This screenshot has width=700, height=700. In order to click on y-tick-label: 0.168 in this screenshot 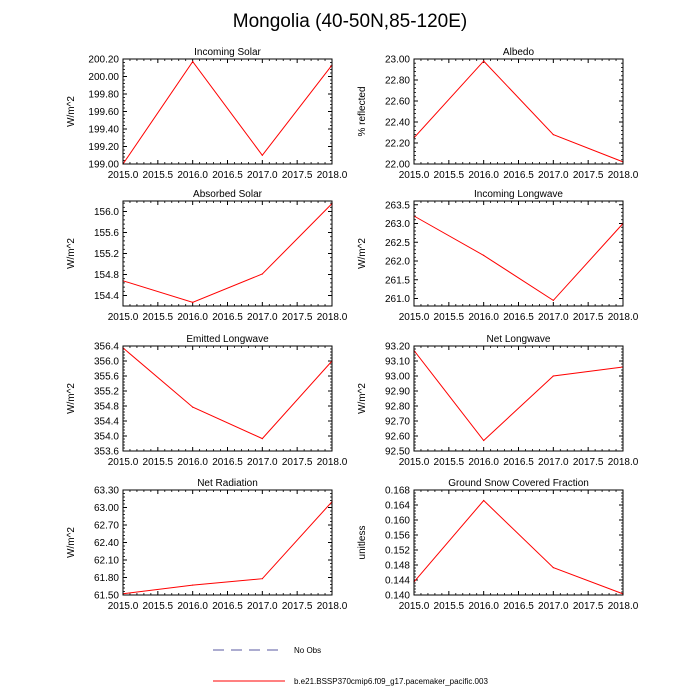, I will do `click(397, 491)`.